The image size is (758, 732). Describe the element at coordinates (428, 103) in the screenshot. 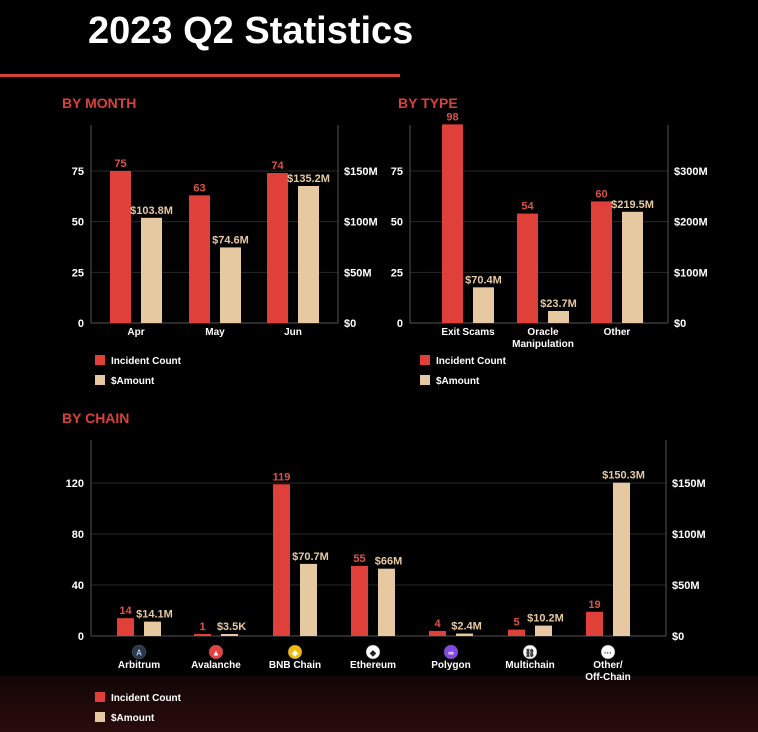

I see `section-heading-by-type: BY TYPE` at that location.